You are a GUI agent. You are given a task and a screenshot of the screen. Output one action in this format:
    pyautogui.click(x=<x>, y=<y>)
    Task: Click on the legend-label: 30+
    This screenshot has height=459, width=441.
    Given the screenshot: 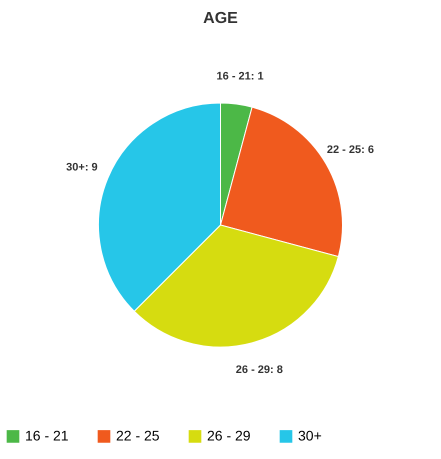 What is the action you would take?
    pyautogui.click(x=310, y=435)
    